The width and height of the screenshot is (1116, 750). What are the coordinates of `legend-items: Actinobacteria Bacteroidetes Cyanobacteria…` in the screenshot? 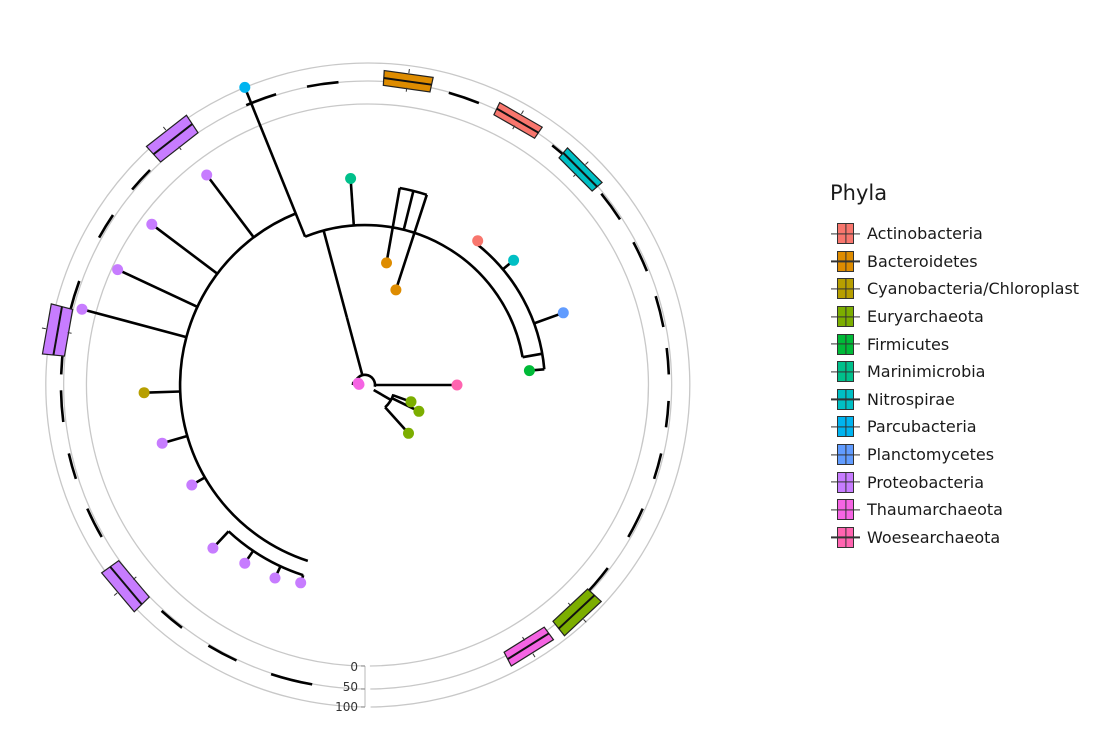 It's located at (954, 385).